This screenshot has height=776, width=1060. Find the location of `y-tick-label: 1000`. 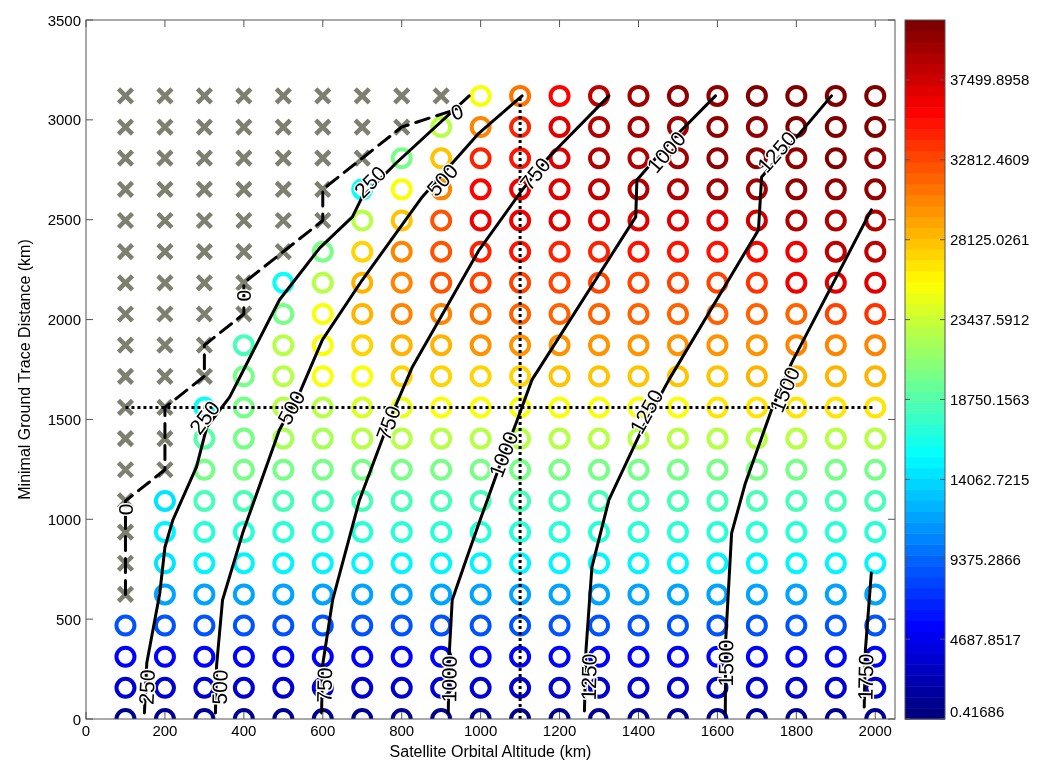

y-tick-label: 1000 is located at coordinates (64, 519).